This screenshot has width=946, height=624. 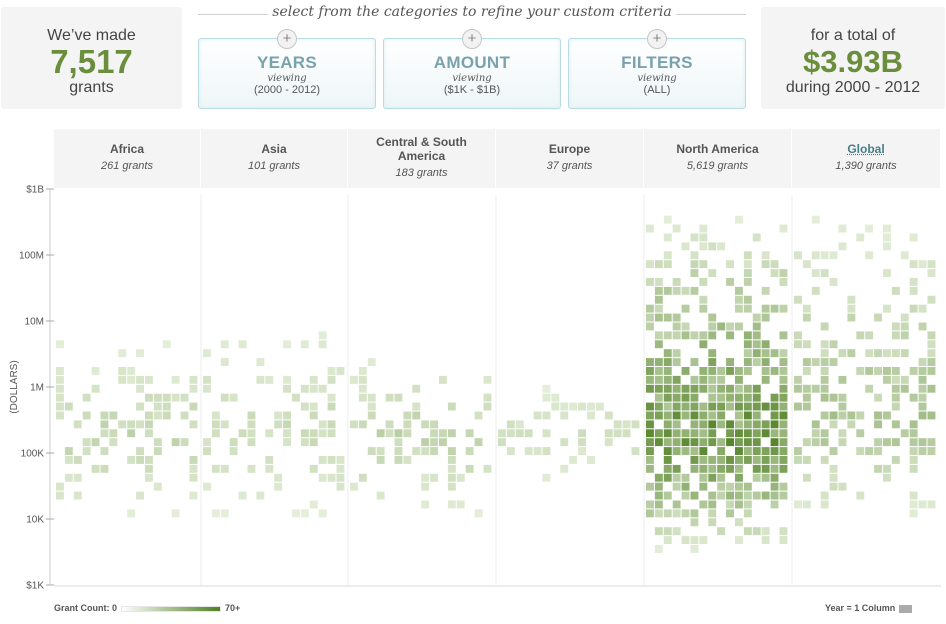 I want to click on years-button: + YEARS viewing (2000 - 2012), so click(x=287, y=69).